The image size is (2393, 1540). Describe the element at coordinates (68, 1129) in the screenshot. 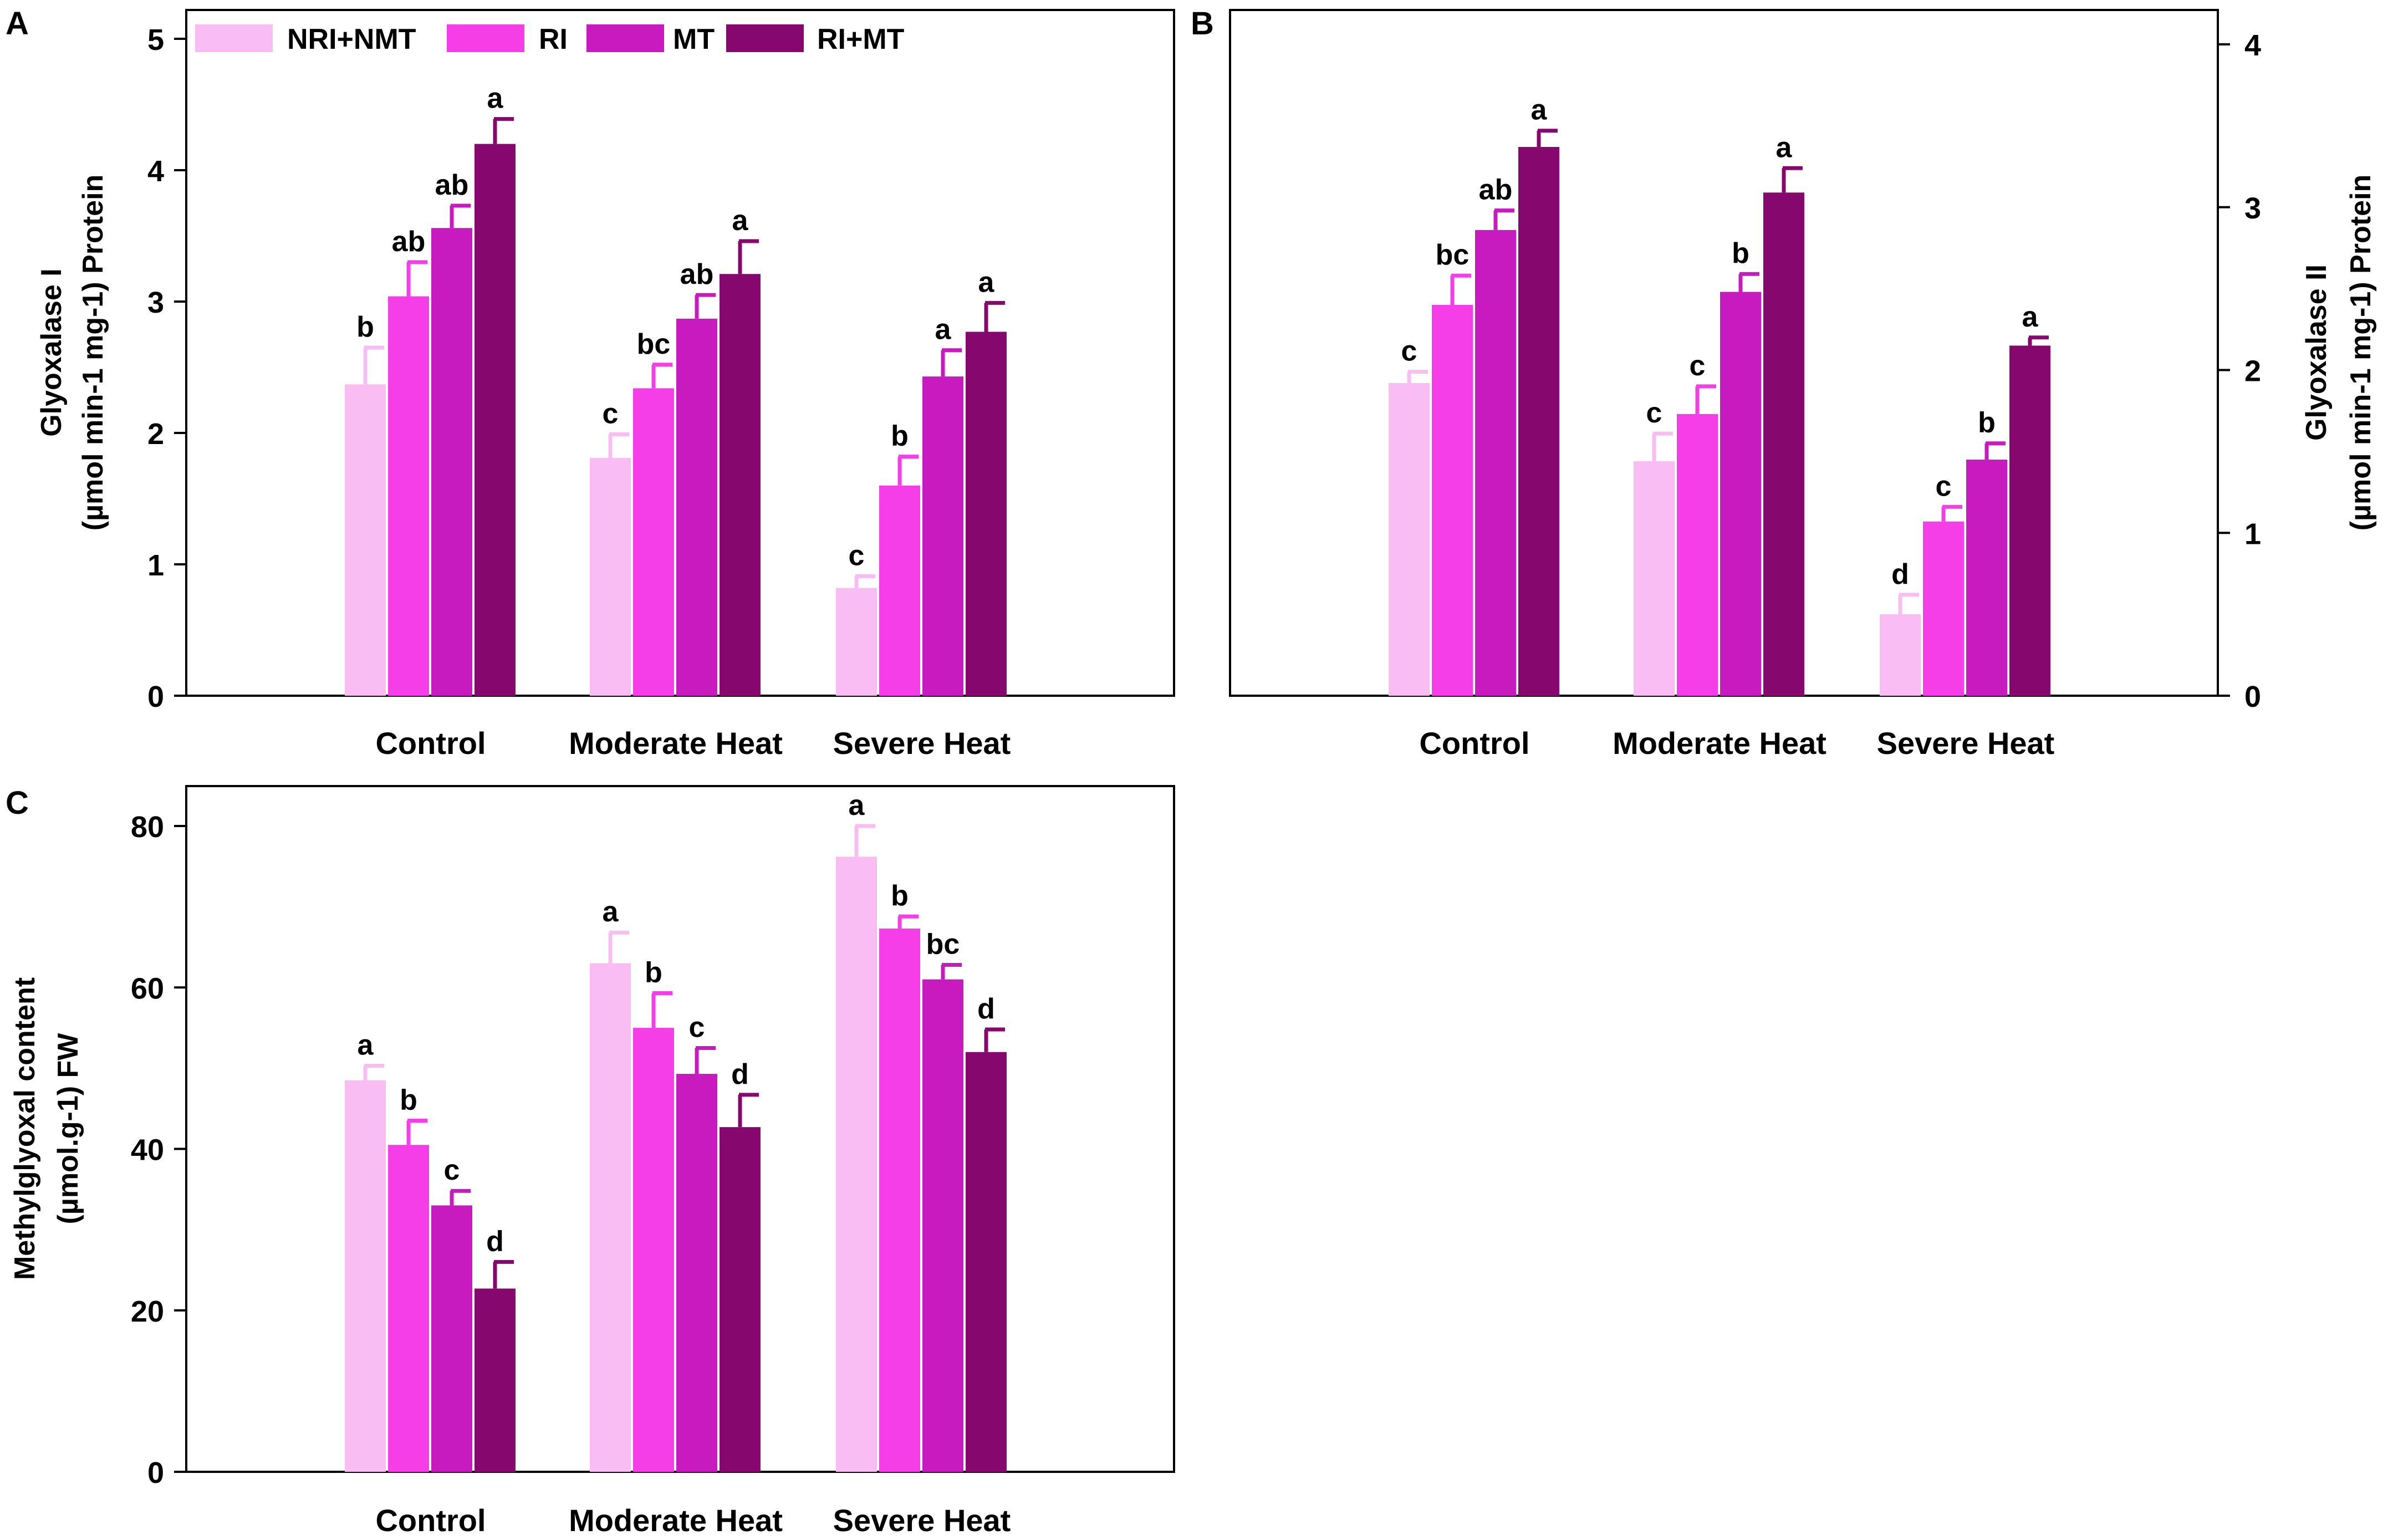

I see `panel-c-y-title-line2: (µmol.g-1) FW` at that location.